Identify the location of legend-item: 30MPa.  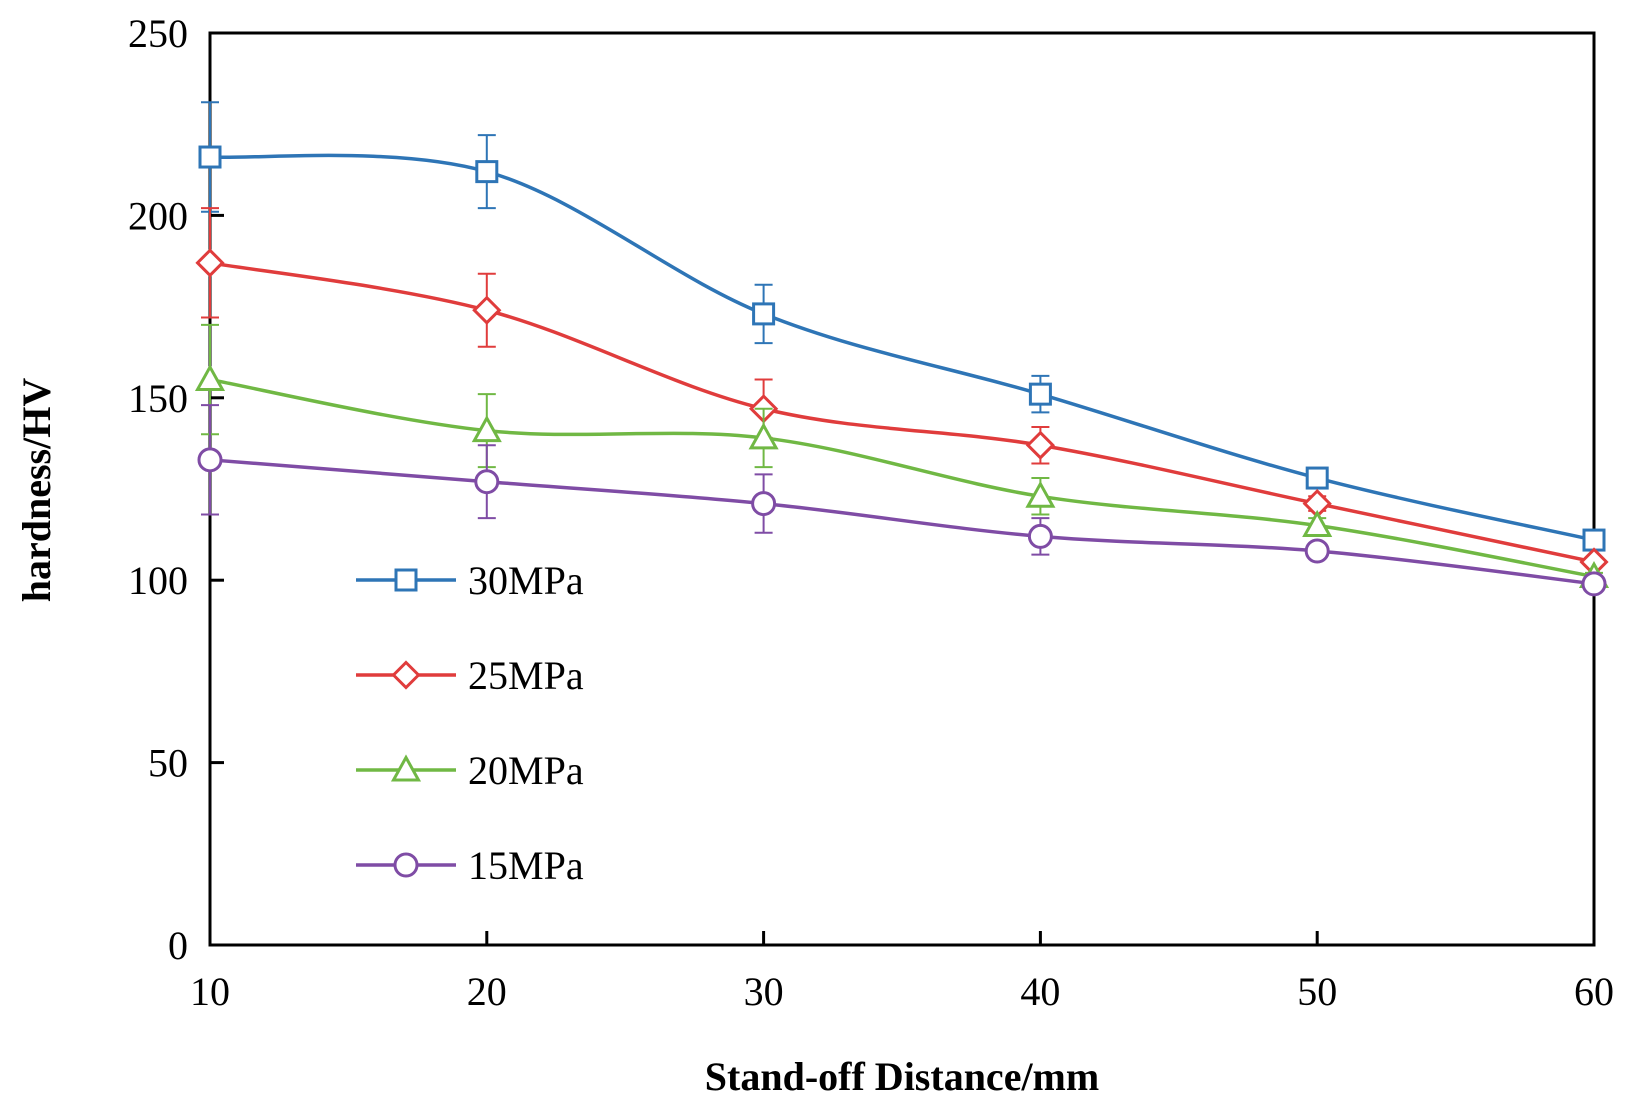
(470, 580).